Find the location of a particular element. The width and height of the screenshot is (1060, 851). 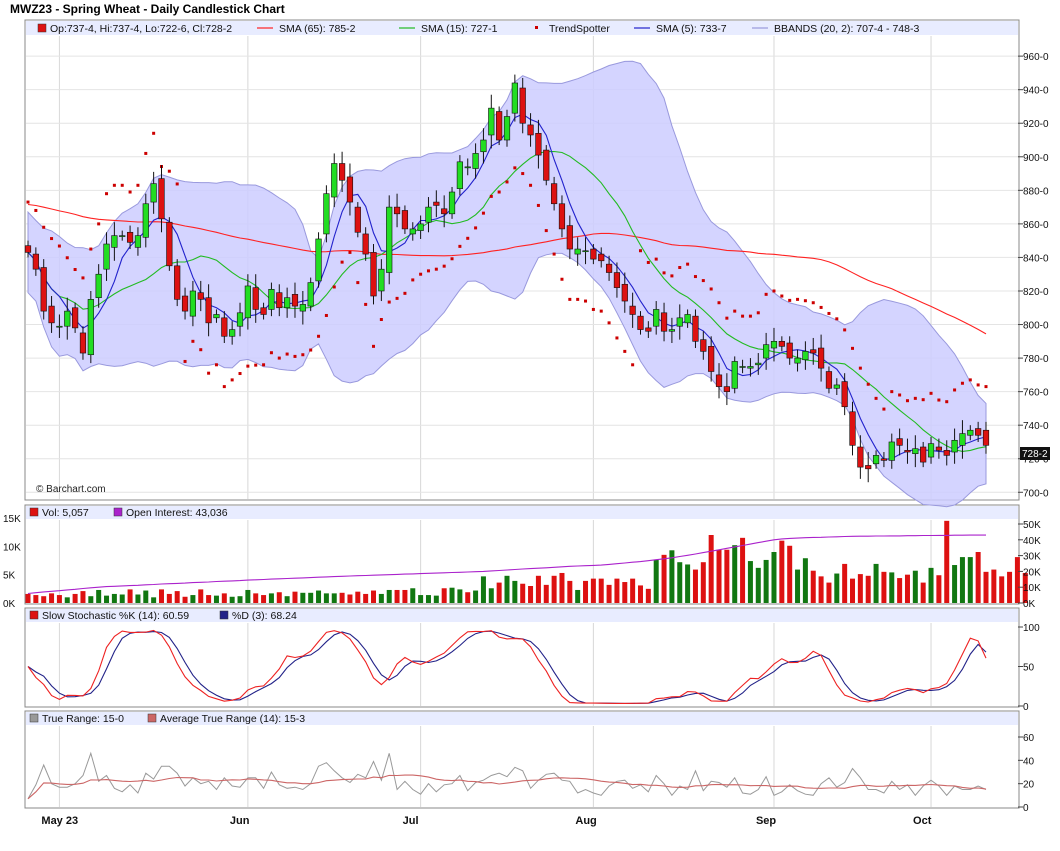

price-tick-label: 880-0 is located at coordinates (1036, 191).